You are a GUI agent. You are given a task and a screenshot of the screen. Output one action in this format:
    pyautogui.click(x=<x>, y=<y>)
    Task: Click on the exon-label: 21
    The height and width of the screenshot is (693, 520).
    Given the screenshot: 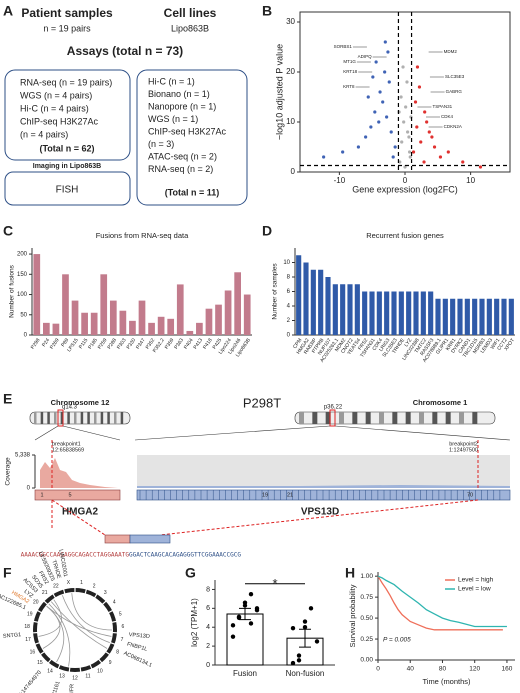 What is the action you would take?
    pyautogui.click(x=290, y=495)
    